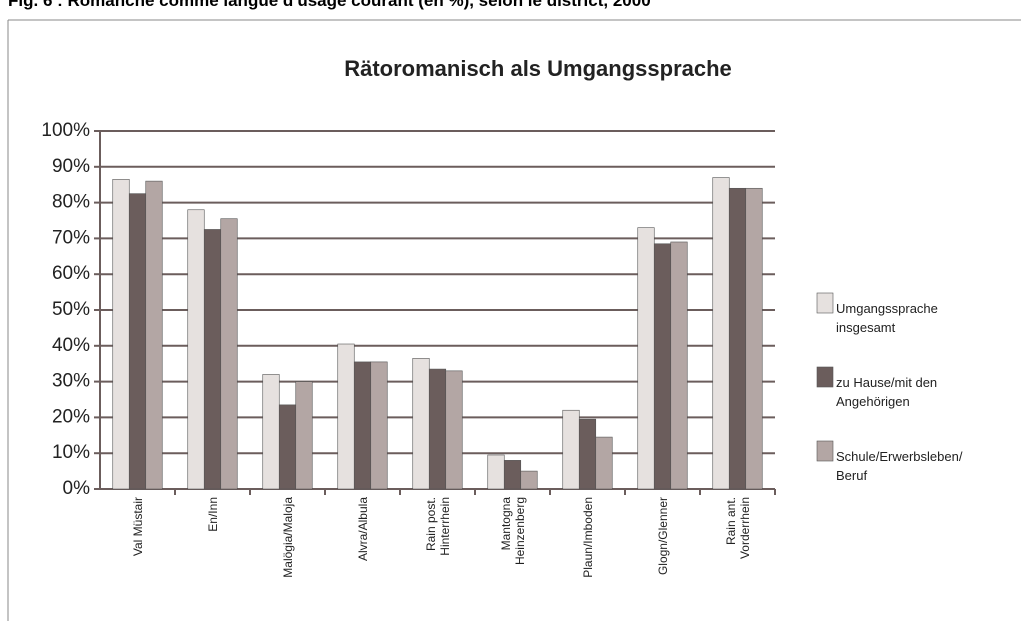 The width and height of the screenshot is (1021, 621). What do you see at coordinates (737, 528) in the screenshot?
I see `x-tick-label: Rain ant. Vorderrhein` at bounding box center [737, 528].